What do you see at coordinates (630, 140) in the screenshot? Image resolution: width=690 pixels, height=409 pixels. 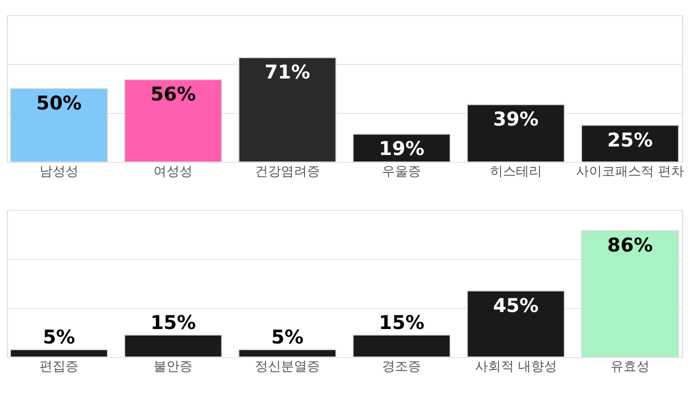 I see `data-label: 25%` at bounding box center [630, 140].